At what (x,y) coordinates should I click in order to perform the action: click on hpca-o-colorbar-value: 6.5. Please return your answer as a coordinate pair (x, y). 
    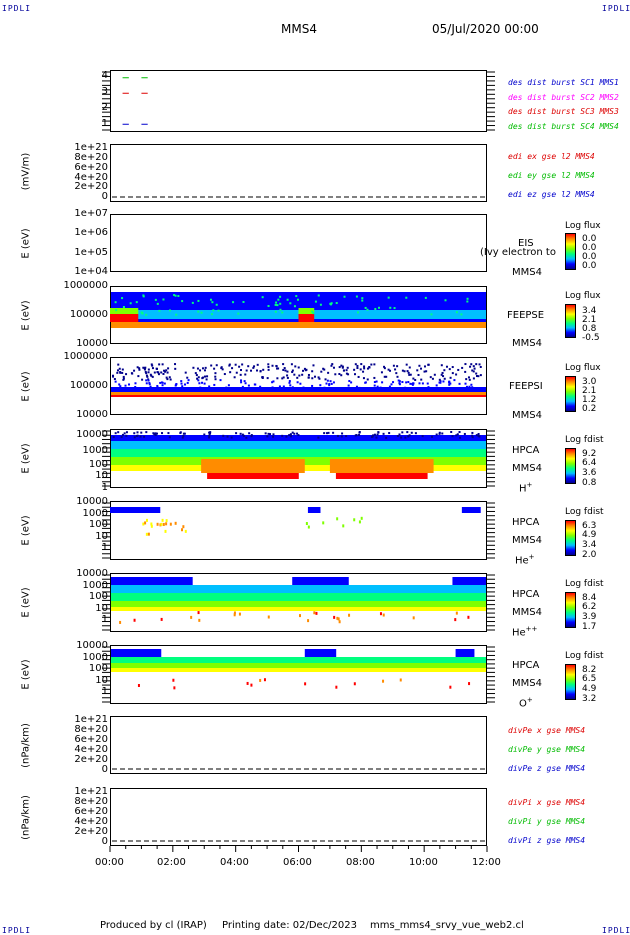
    Looking at the image, I should click on (589, 679).